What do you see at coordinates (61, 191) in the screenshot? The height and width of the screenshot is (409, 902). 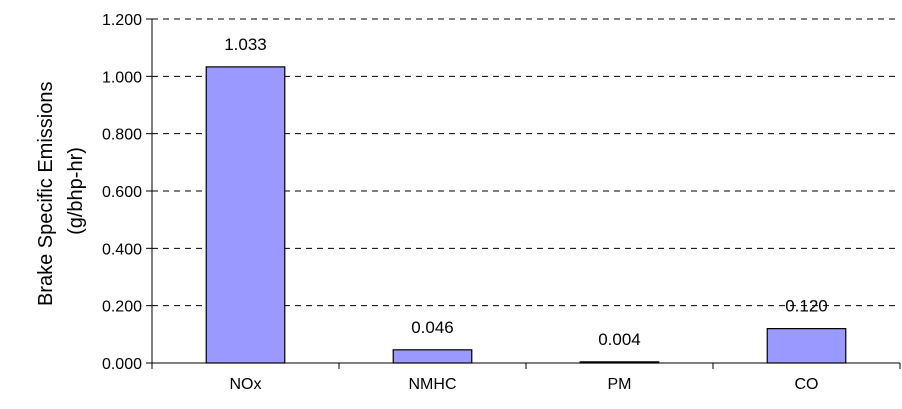 I see `y-axis-title: Brake Specific Emissions (g/bhp-hr)` at bounding box center [61, 191].